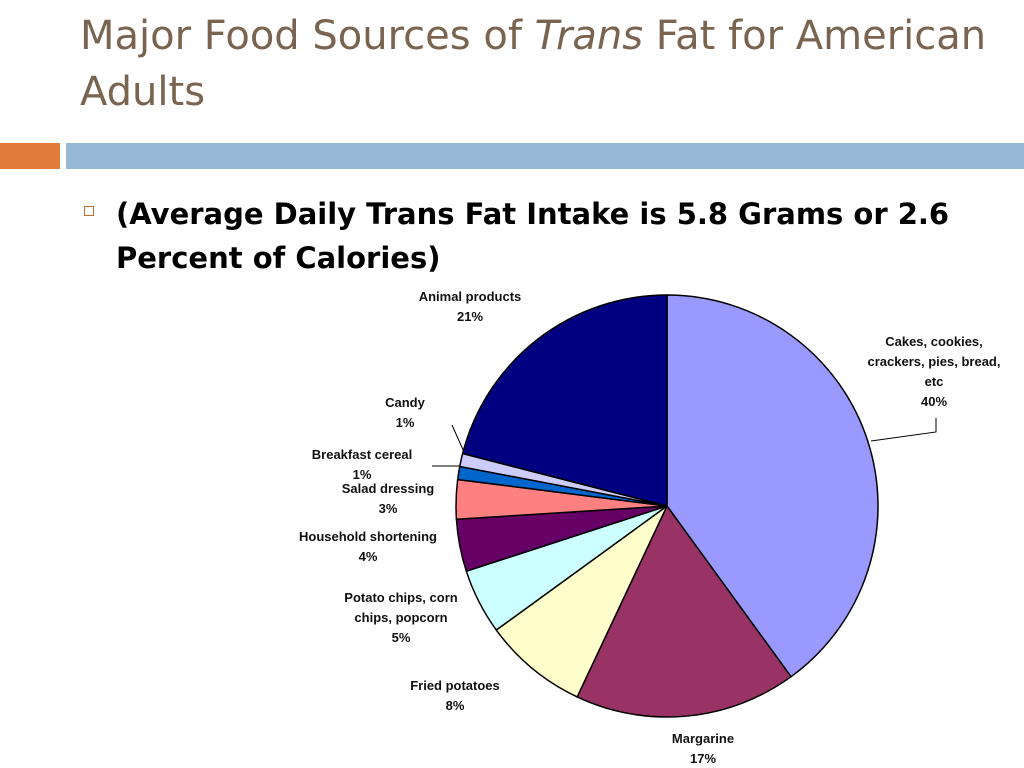 This screenshot has height=768, width=1024. What do you see at coordinates (934, 381) in the screenshot?
I see `slice-name-label: etc` at bounding box center [934, 381].